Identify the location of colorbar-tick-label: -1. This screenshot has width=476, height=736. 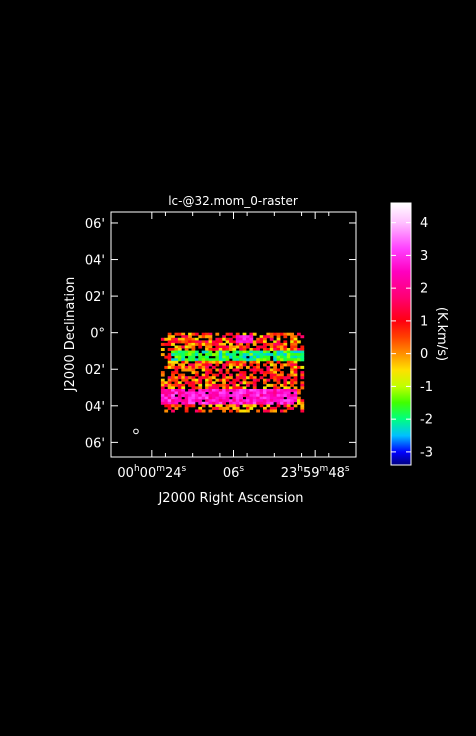
(426, 387).